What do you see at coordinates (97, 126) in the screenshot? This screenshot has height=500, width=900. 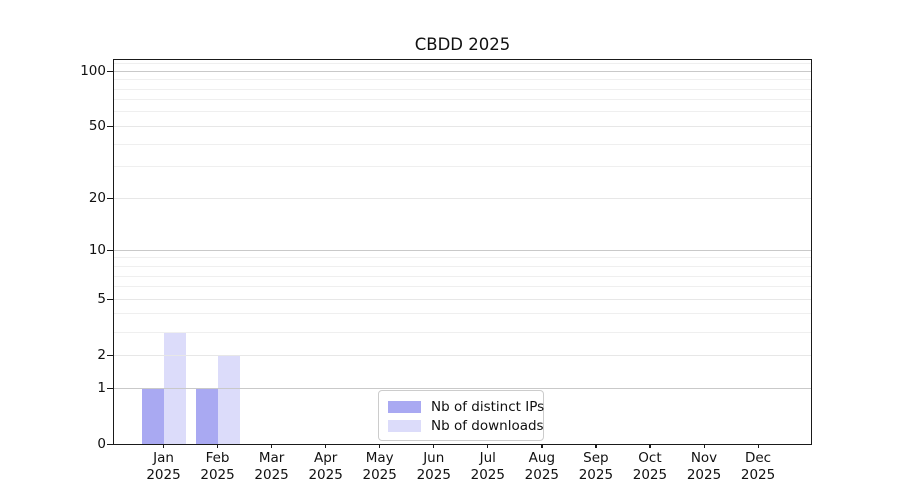 I see `y-tick-label-50: 50` at bounding box center [97, 126].